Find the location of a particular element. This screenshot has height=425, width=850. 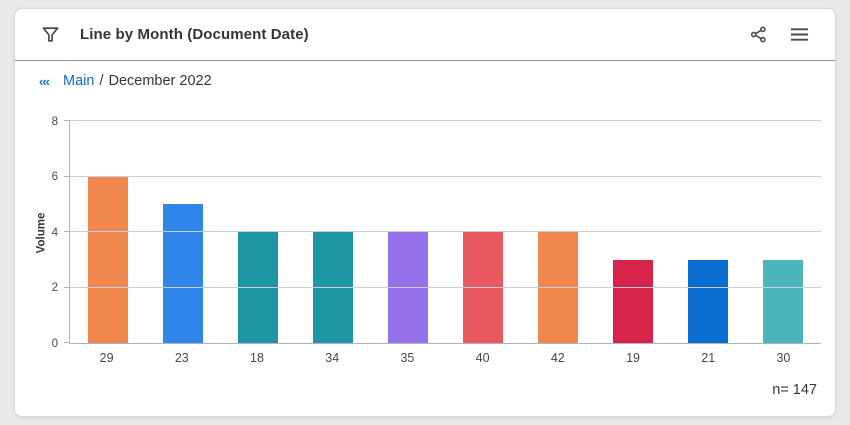

x-tick-label: 29 is located at coordinates (106, 358).